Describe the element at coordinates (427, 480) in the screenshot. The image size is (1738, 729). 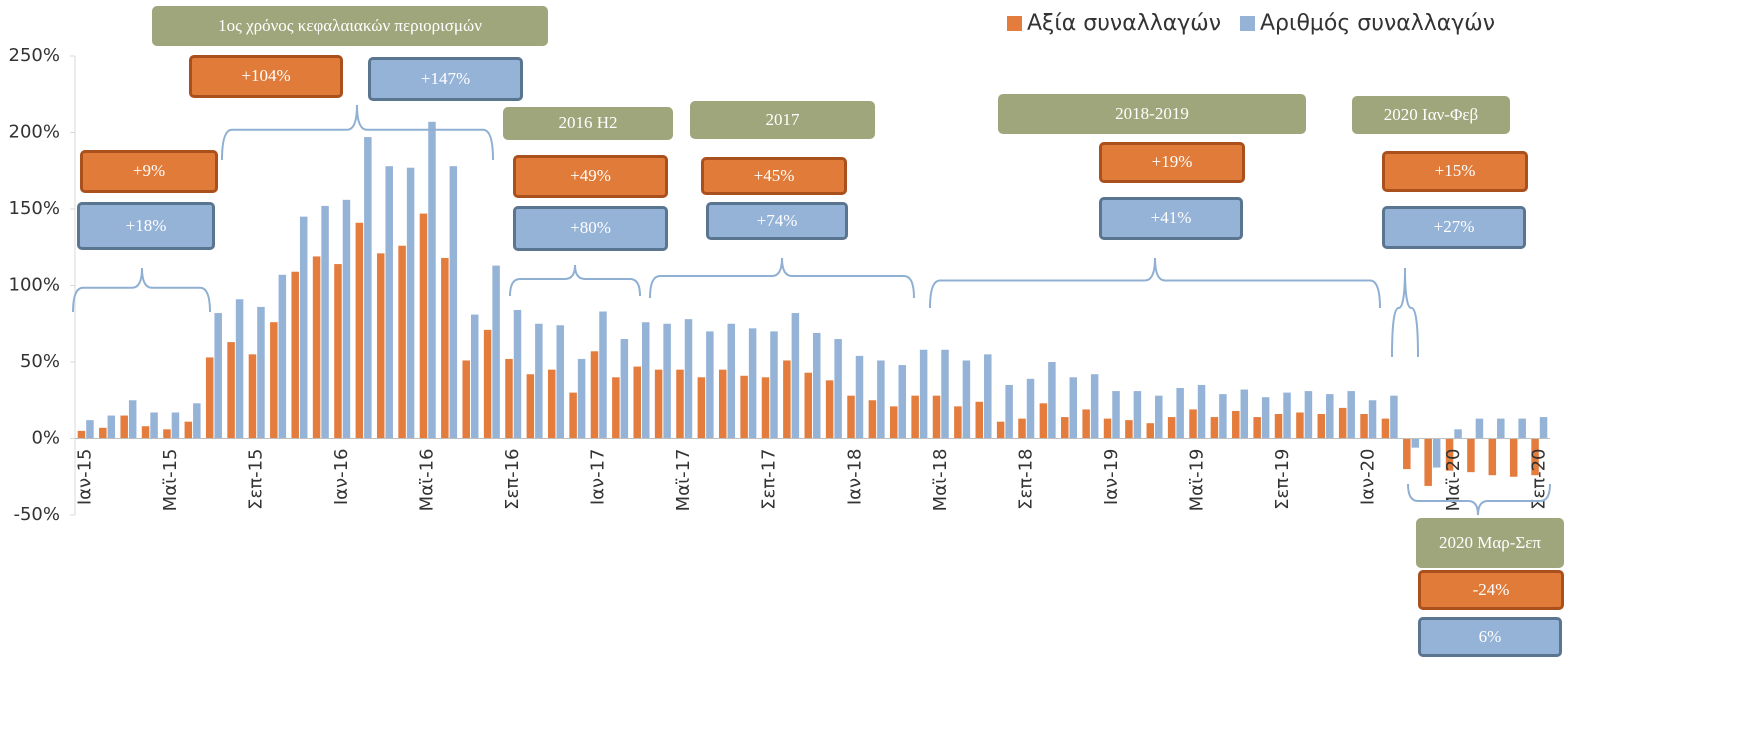
I see `x-tick-label: Μαϊ-16` at that location.